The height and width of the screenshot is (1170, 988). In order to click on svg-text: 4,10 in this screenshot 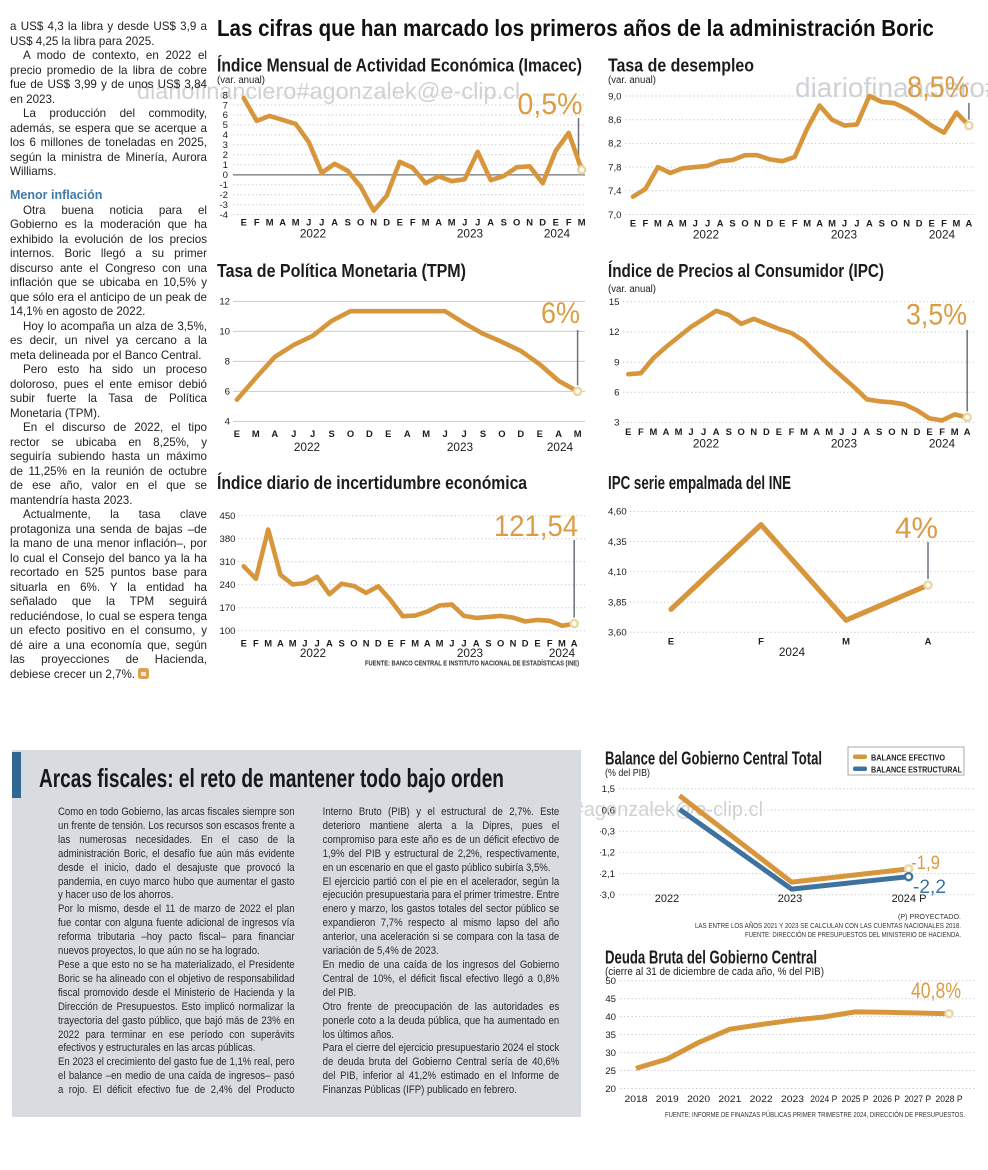, I will do `click(617, 572)`.